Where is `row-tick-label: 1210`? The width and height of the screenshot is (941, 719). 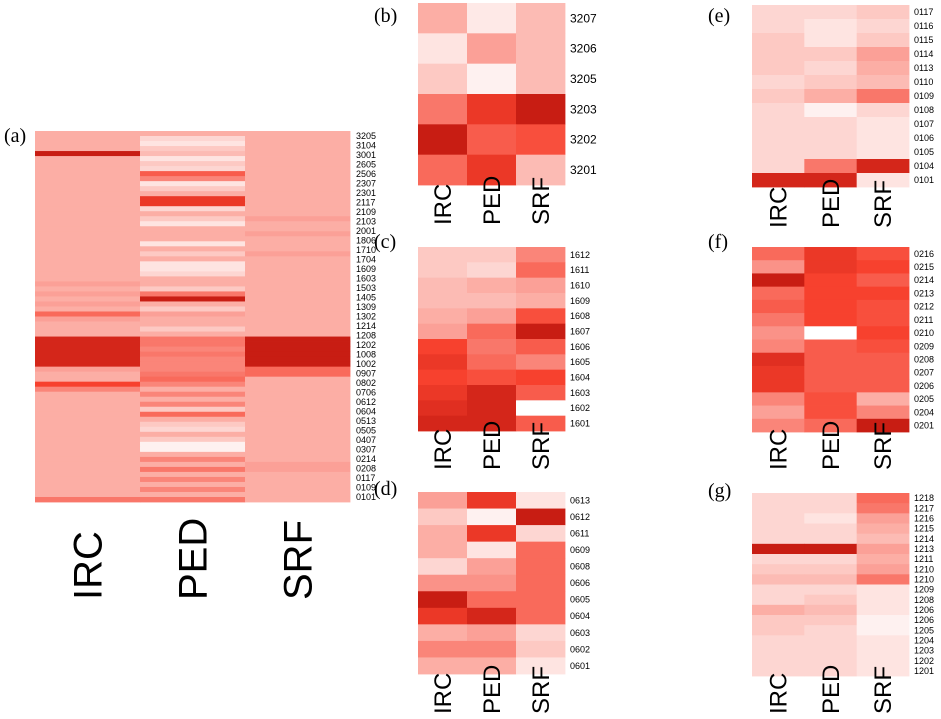
row-tick-label: 1210 is located at coordinates (924, 569).